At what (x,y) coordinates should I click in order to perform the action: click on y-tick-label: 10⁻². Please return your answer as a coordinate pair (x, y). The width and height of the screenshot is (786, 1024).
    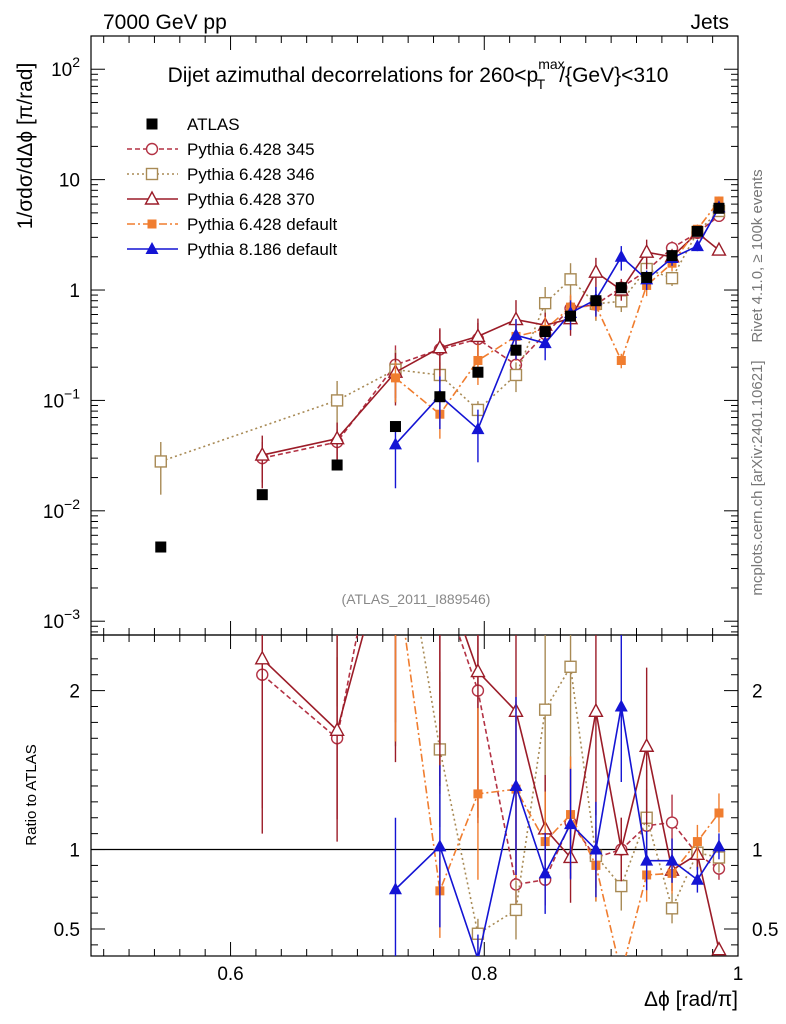
    Looking at the image, I should click on (61, 509).